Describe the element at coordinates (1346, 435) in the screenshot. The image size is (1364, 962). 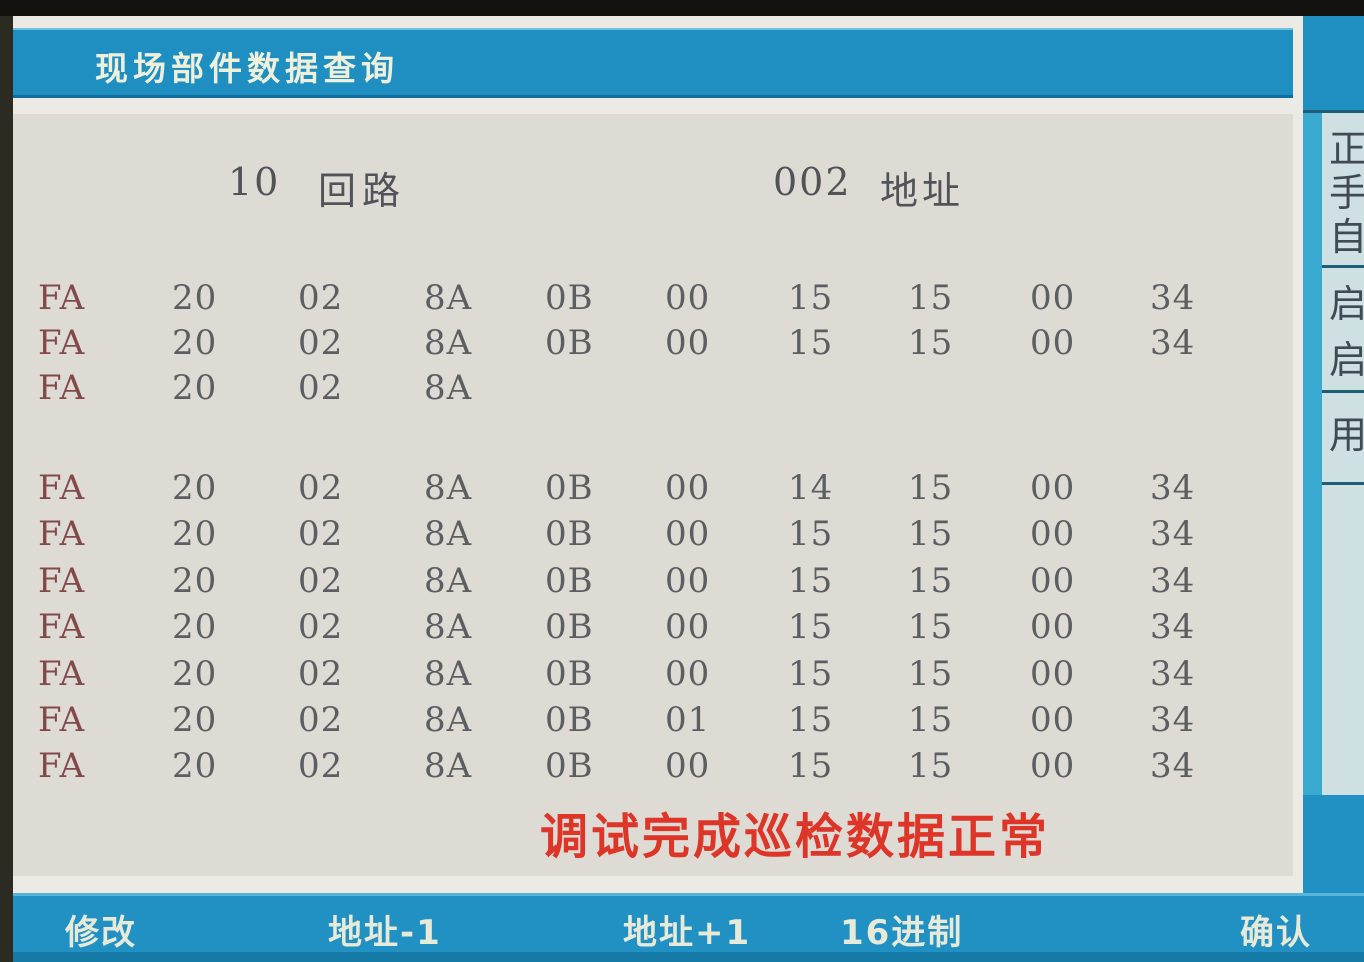
I see `sidebar-item-label: 用` at that location.